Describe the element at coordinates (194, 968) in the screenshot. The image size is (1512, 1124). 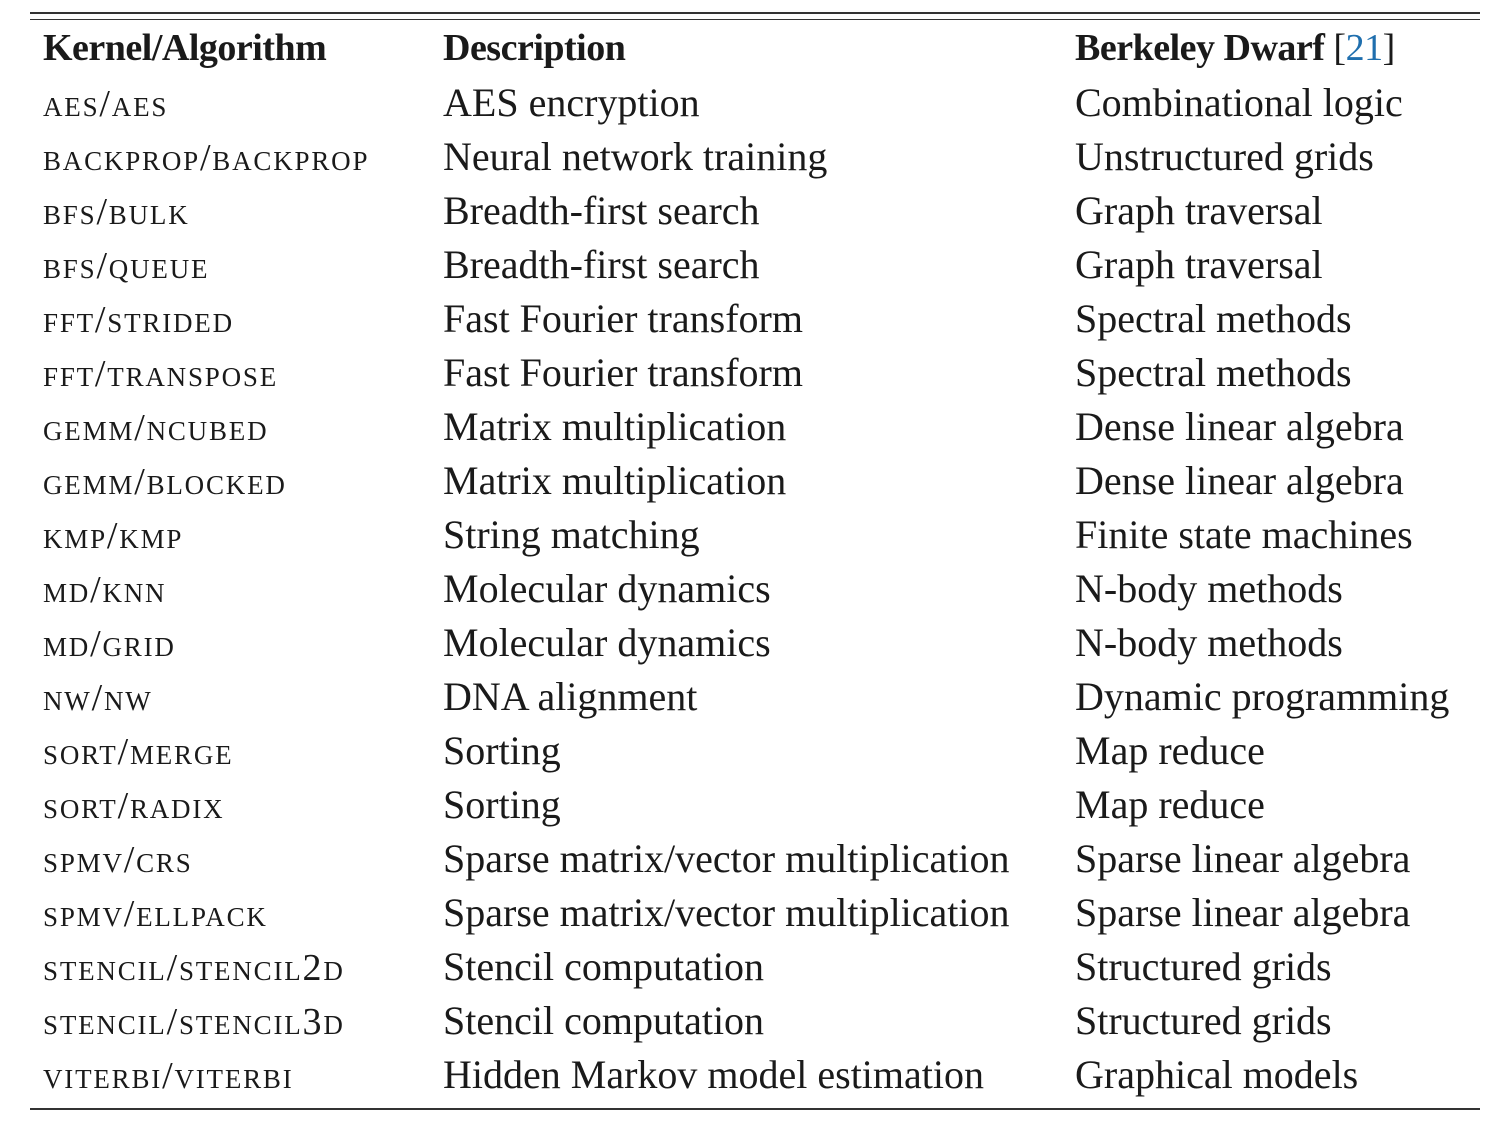
I see `cell-kernel: stencil/stencil2d` at that location.